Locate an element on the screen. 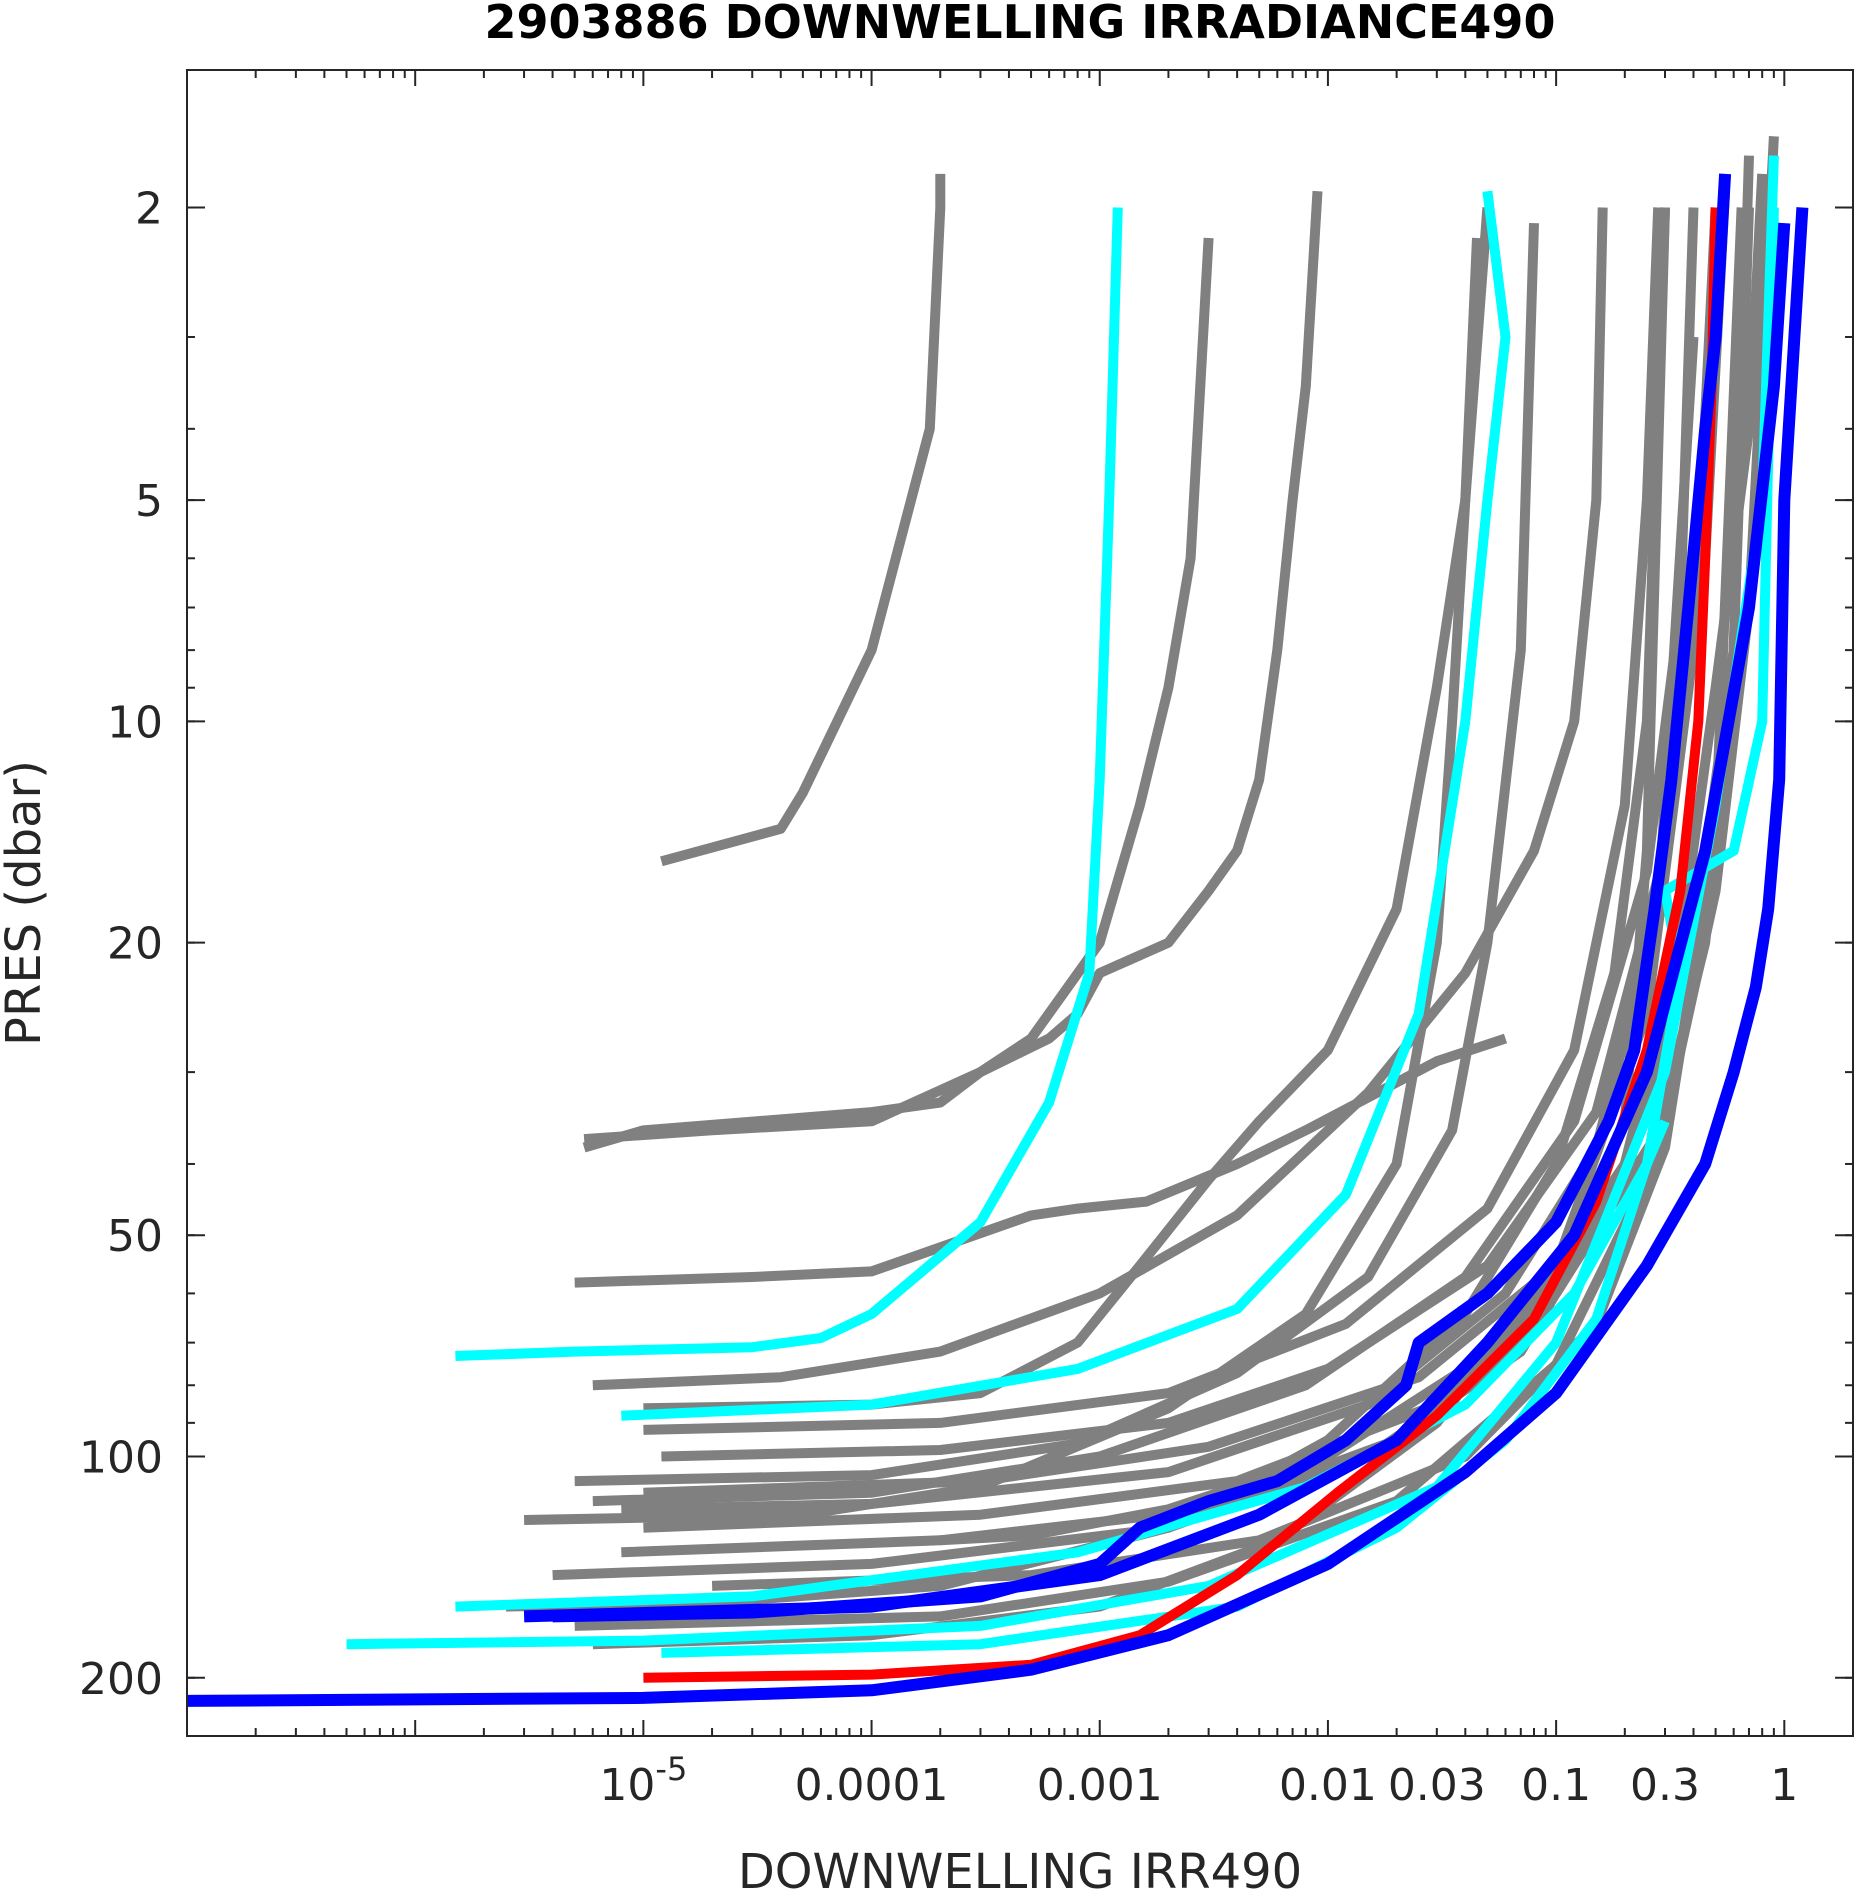 This screenshot has height=1896, width=1864. x-tick-label: 0.01 is located at coordinates (1328, 1785).